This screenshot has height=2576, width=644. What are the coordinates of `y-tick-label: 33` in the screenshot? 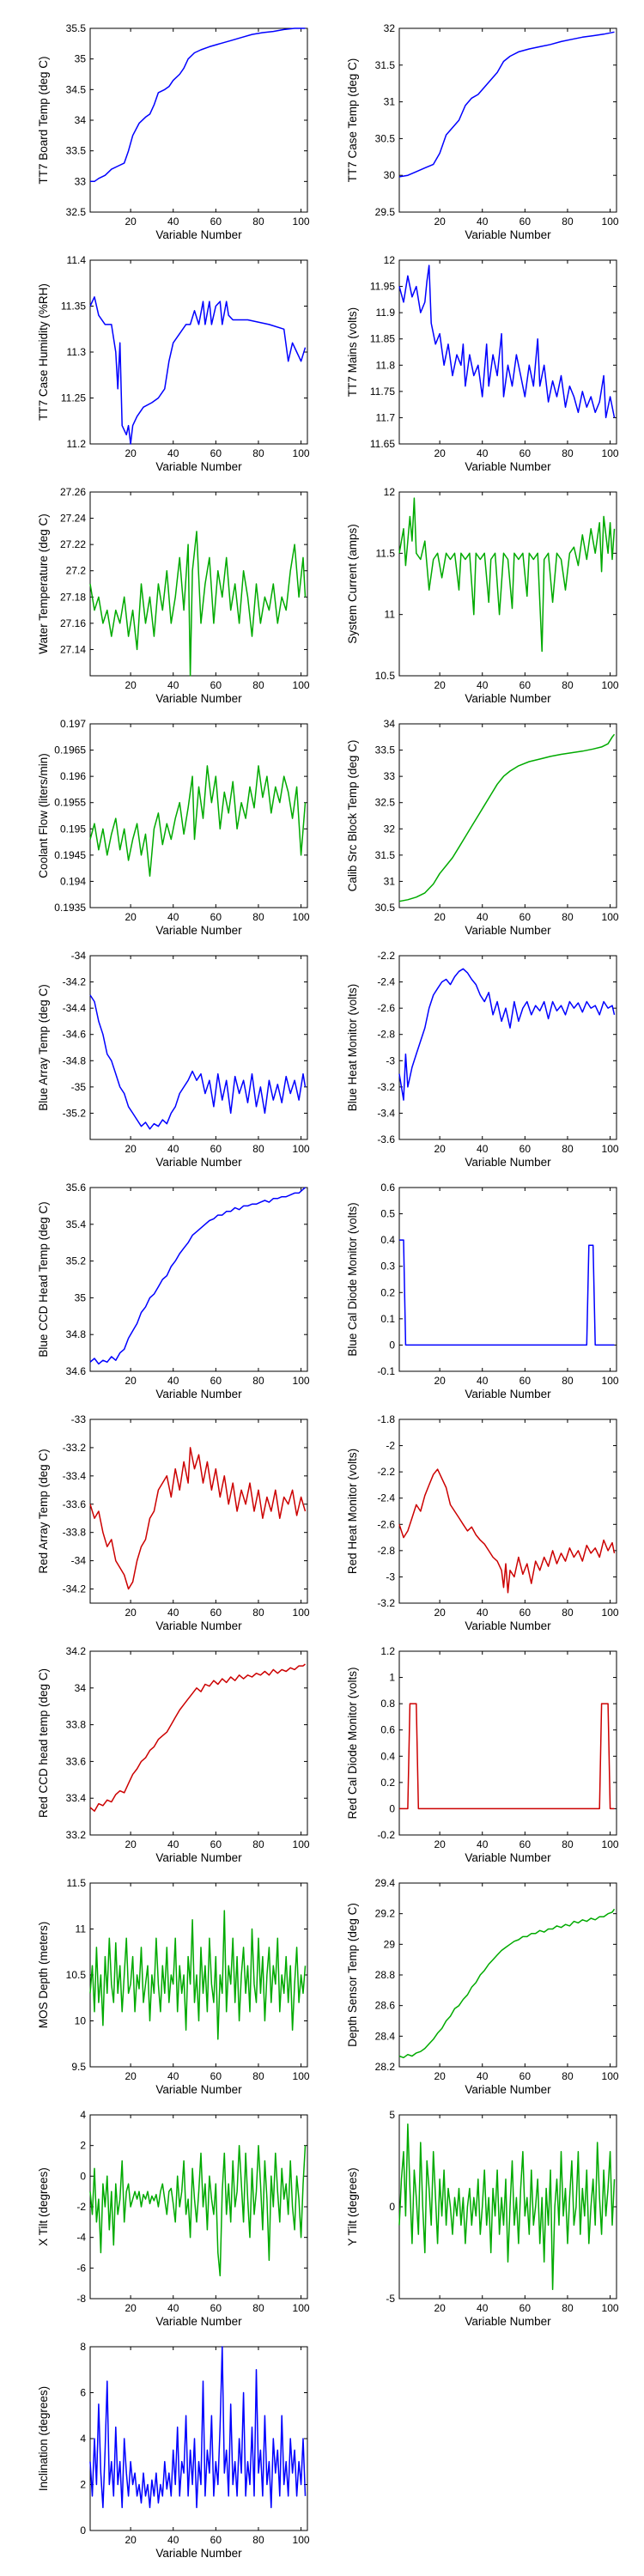 It's located at (390, 776).